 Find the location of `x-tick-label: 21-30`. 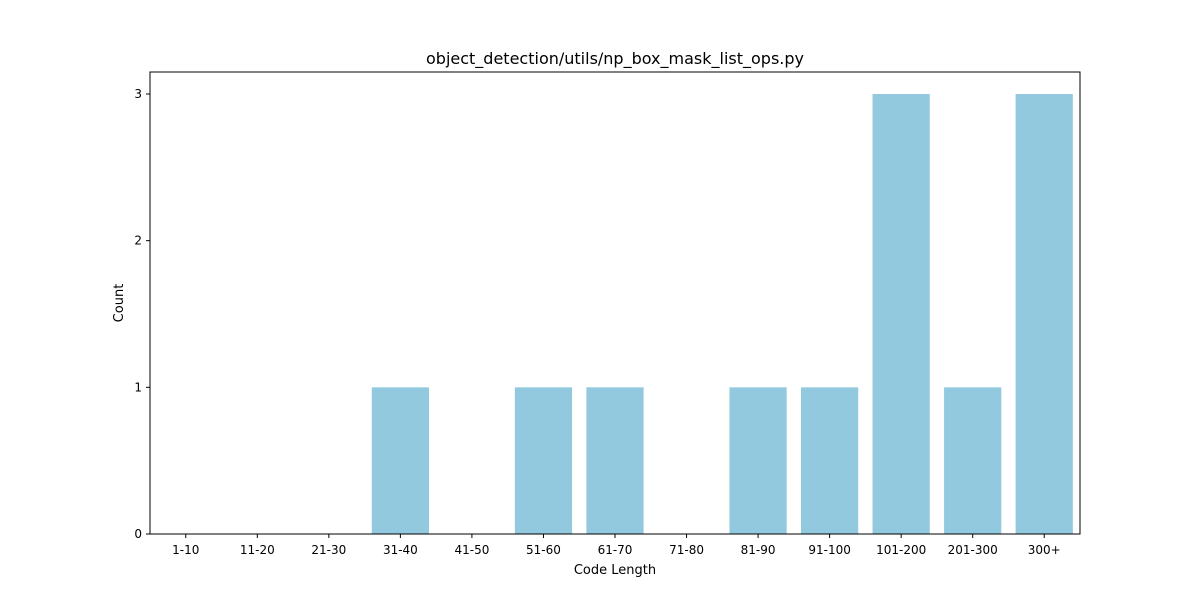

x-tick-label: 21-30 is located at coordinates (328, 550).